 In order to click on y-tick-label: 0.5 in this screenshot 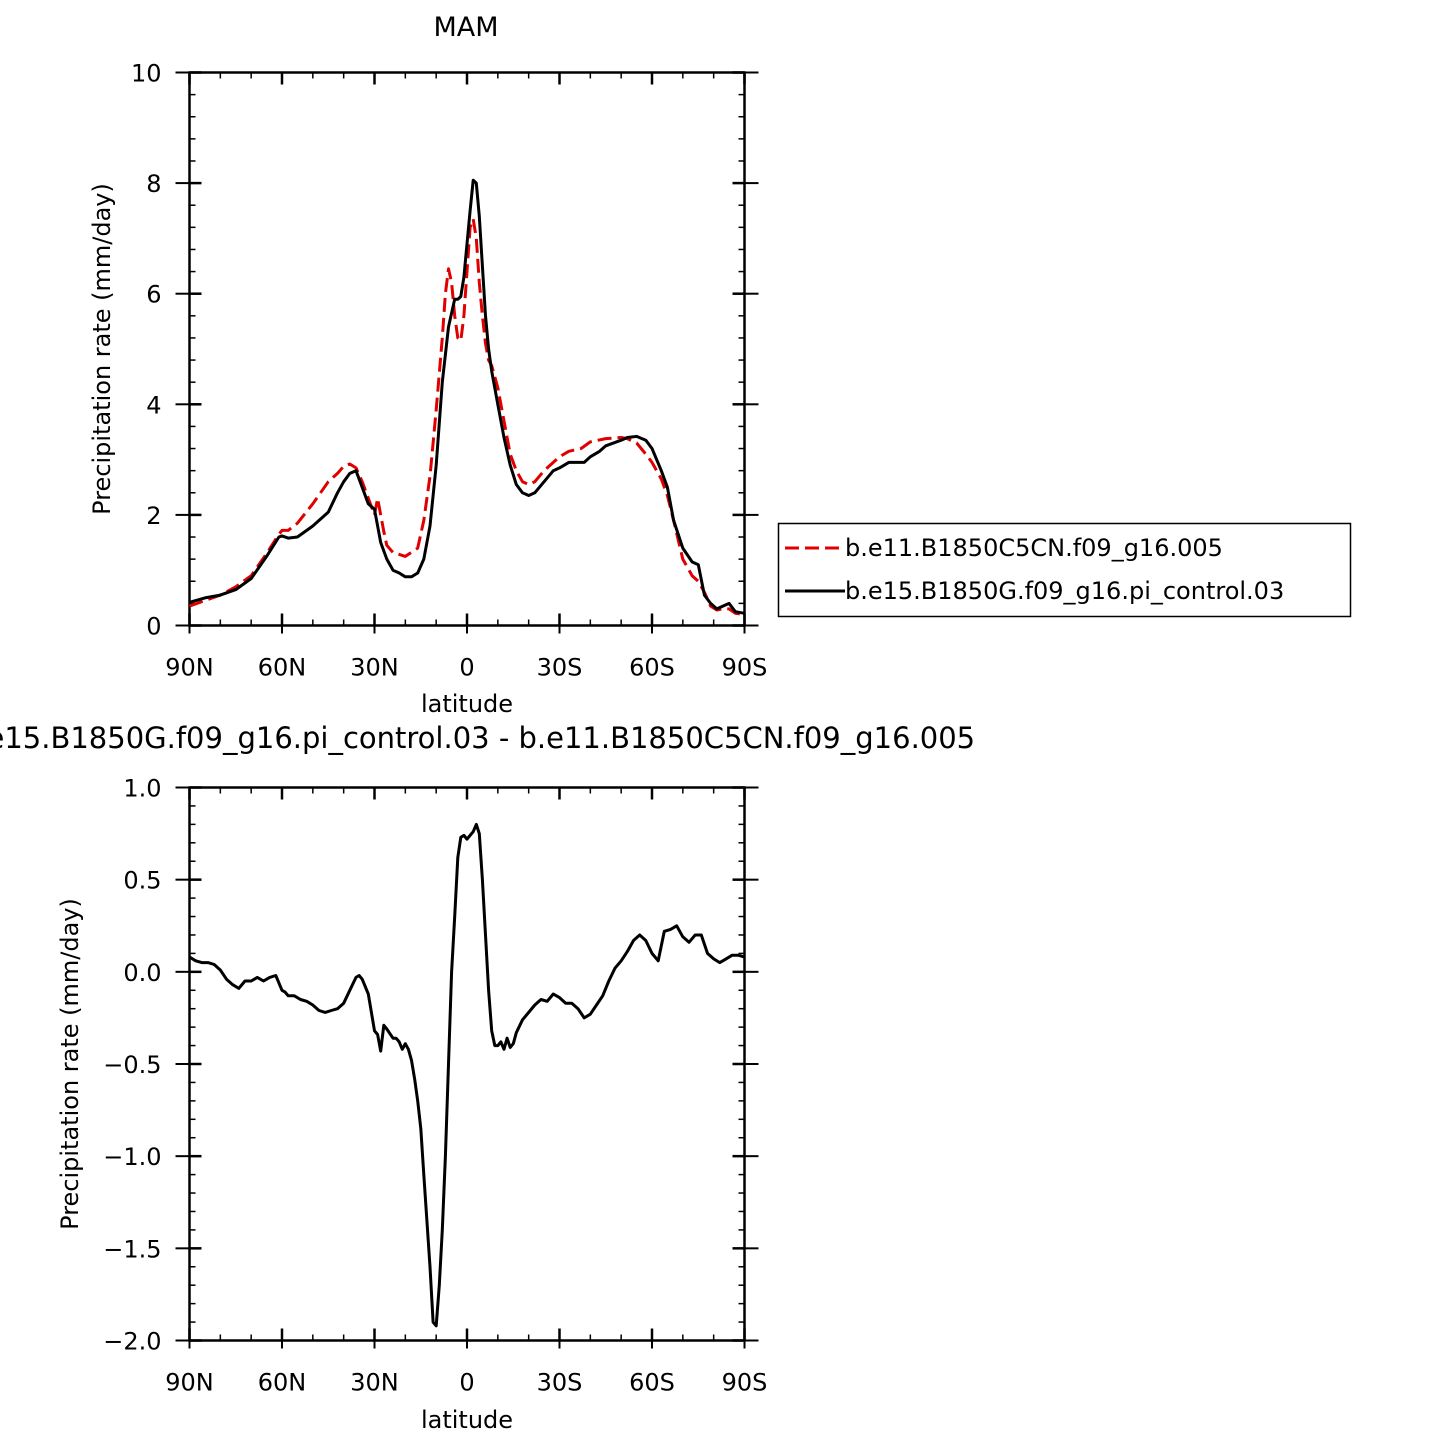, I will do `click(142, 881)`.